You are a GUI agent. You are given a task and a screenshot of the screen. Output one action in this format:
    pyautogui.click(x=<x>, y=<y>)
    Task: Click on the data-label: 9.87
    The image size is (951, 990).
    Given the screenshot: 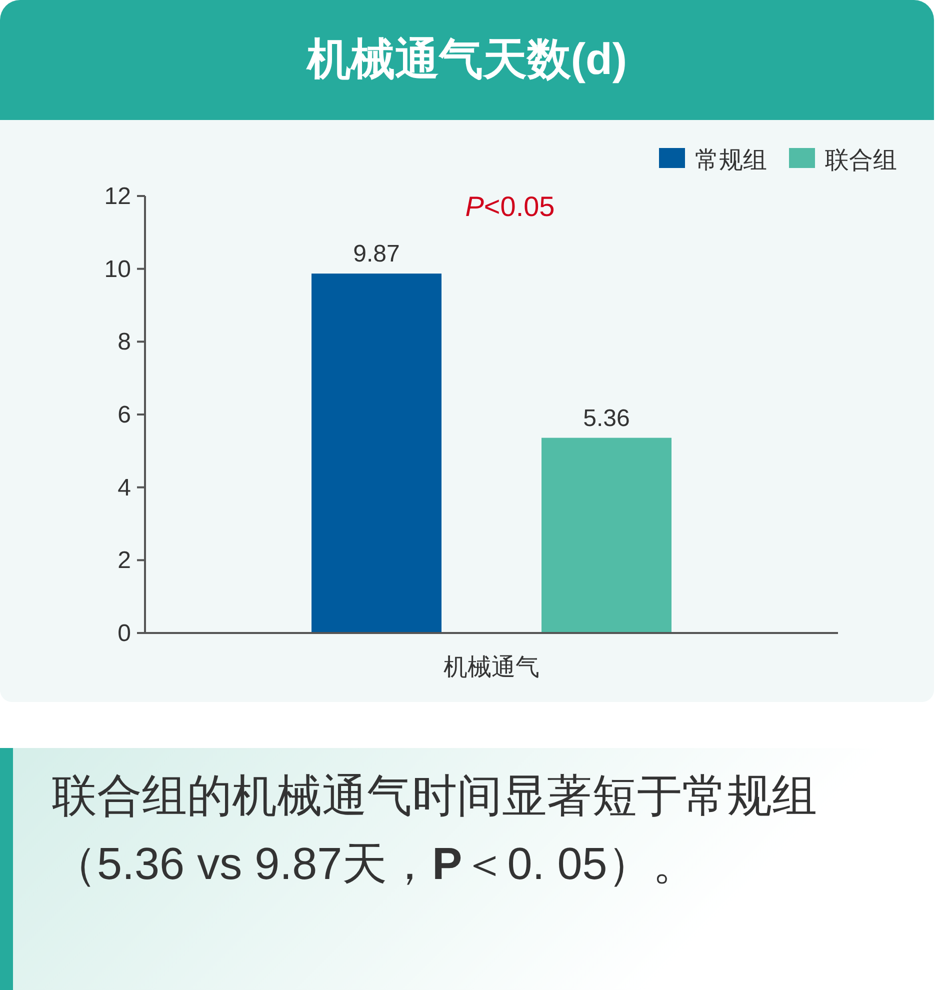 What is the action you would take?
    pyautogui.click(x=376, y=254)
    